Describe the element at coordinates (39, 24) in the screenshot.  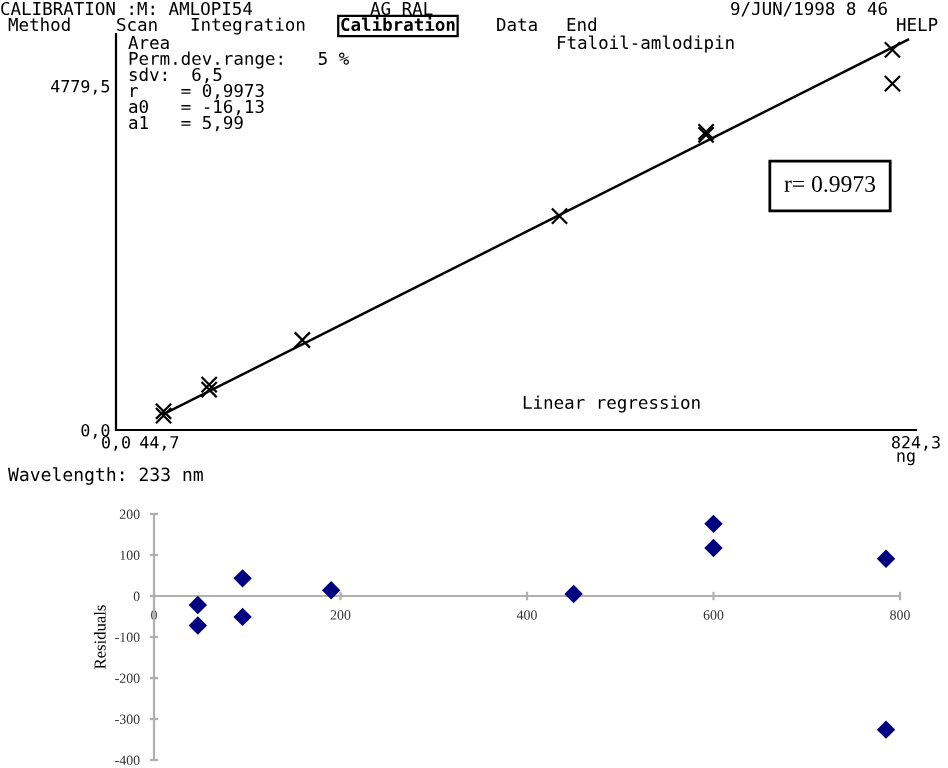
I see `text: Method` at that location.